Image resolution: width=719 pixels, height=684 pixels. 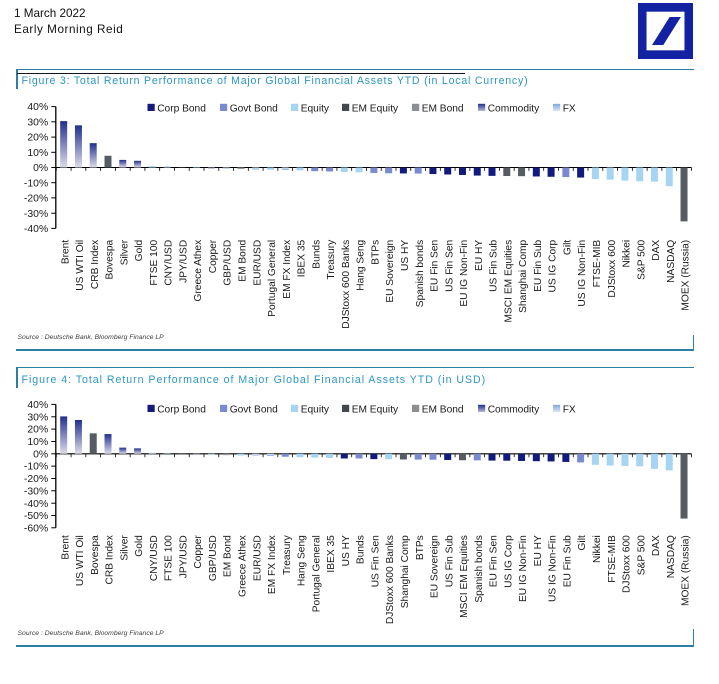 I want to click on svg-text: Treasury, so click(x=331, y=259).